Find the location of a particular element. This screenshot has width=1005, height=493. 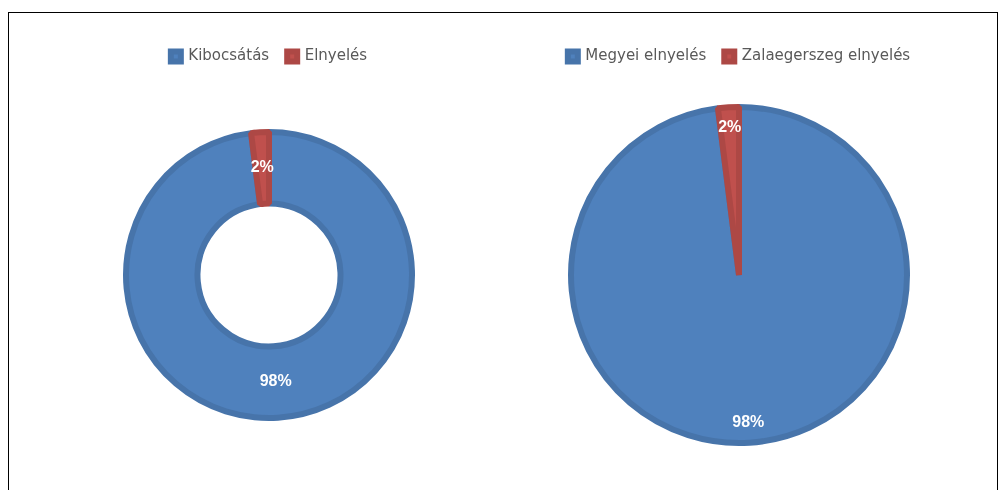

legend-label: Elnyelés is located at coordinates (336, 55).